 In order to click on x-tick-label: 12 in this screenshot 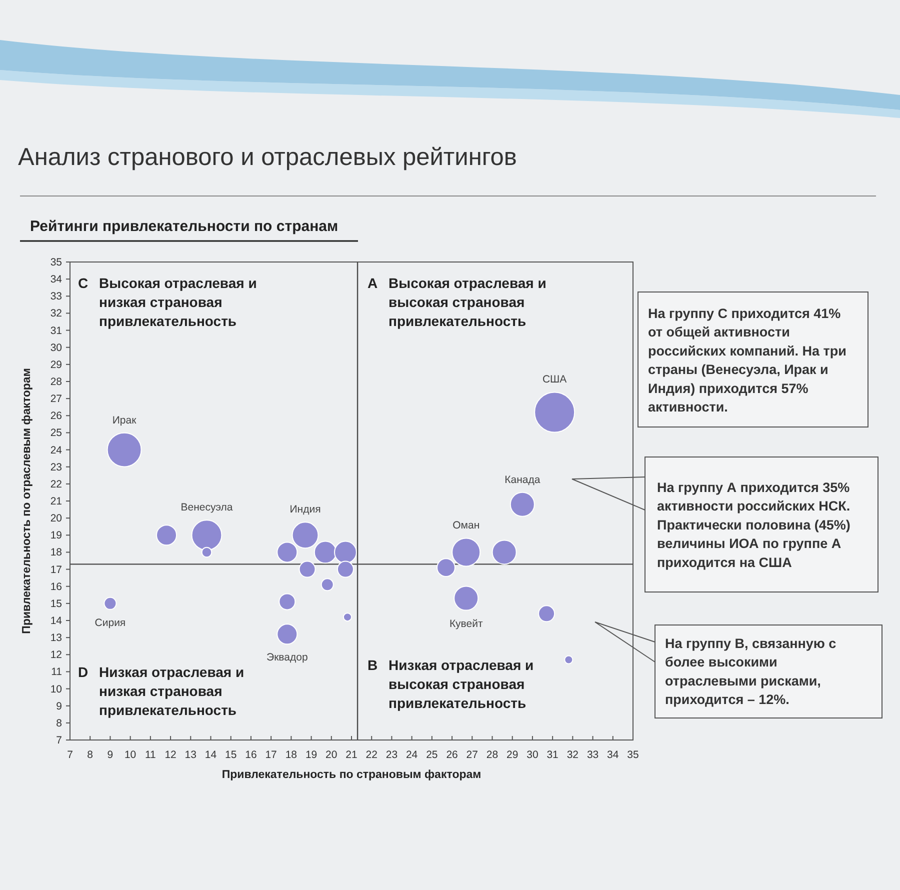, I will do `click(170, 755)`.